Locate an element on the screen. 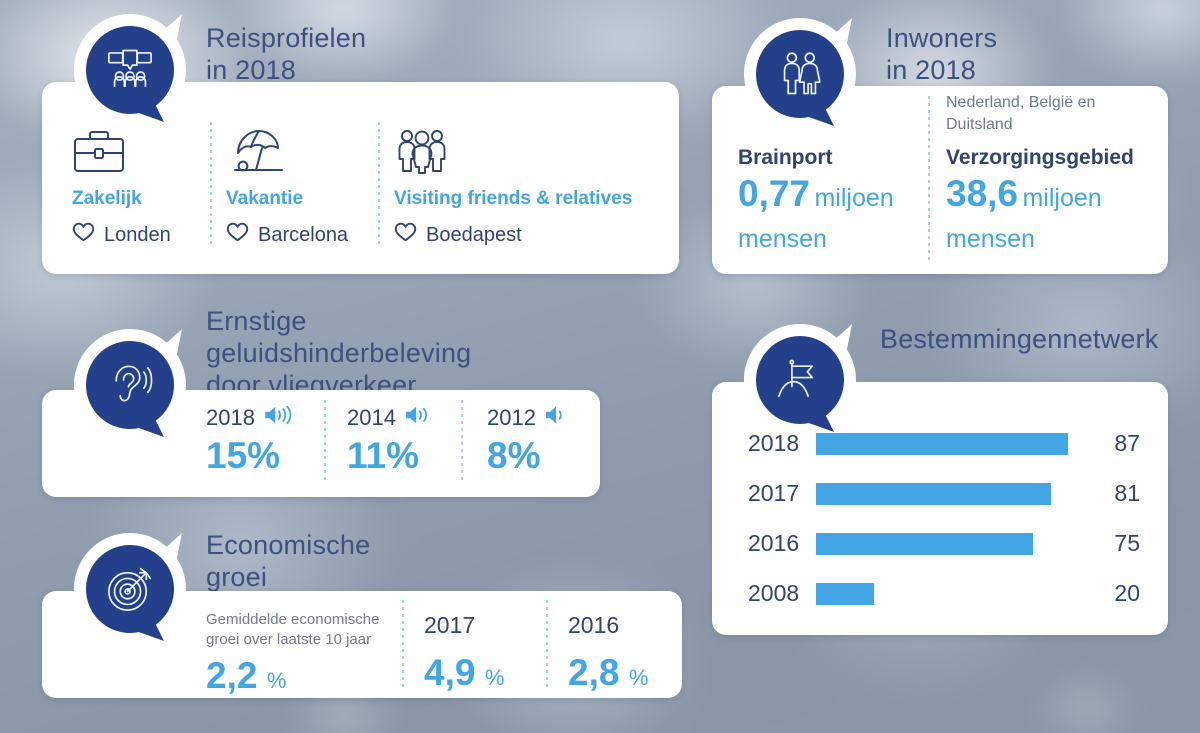 The image size is (1200, 733). noise-badge is located at coordinates (129, 385).